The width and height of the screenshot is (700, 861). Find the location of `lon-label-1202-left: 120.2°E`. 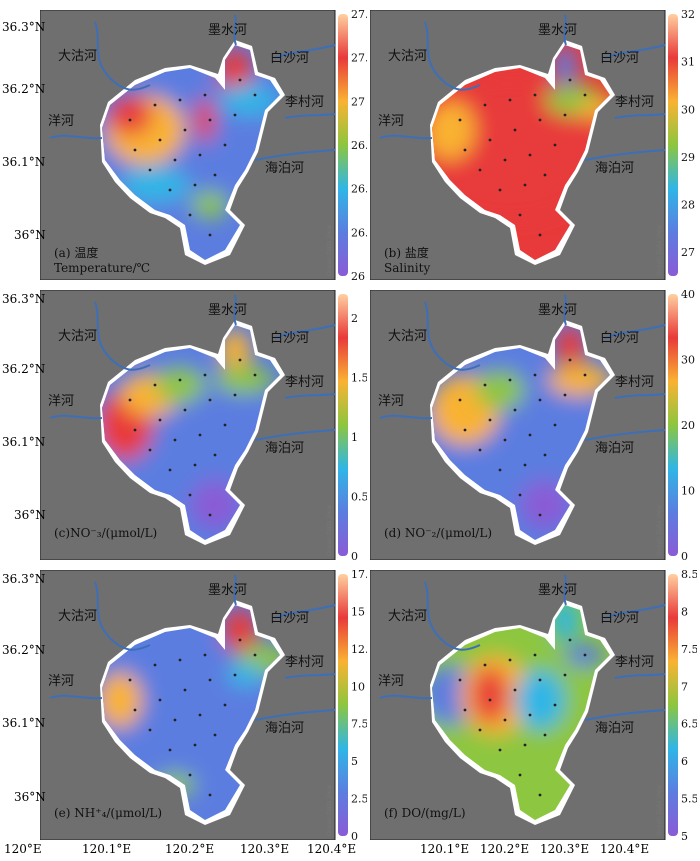

lon-label-1202-left: 120.2°E is located at coordinates (190, 849).